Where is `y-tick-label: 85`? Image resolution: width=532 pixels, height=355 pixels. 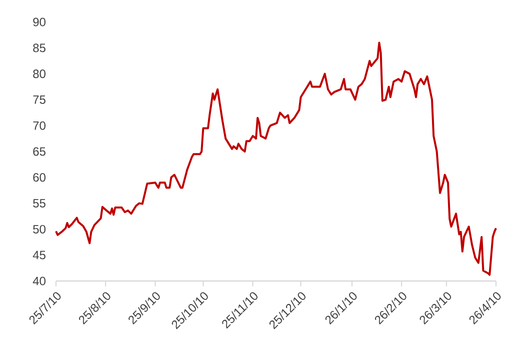 y-tick-label: 85 is located at coordinates (39, 48).